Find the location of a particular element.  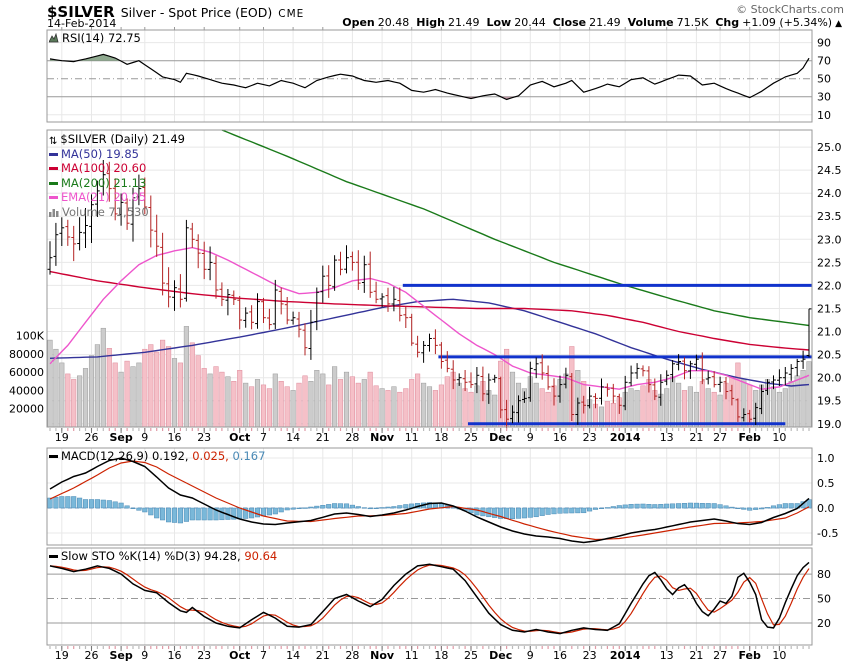

x-axis-label: 25 is located at coordinates (471, 437).